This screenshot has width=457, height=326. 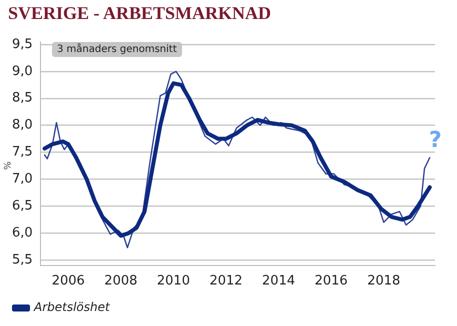 I want to click on y-tick-label: 7,5, so click(x=22, y=152).